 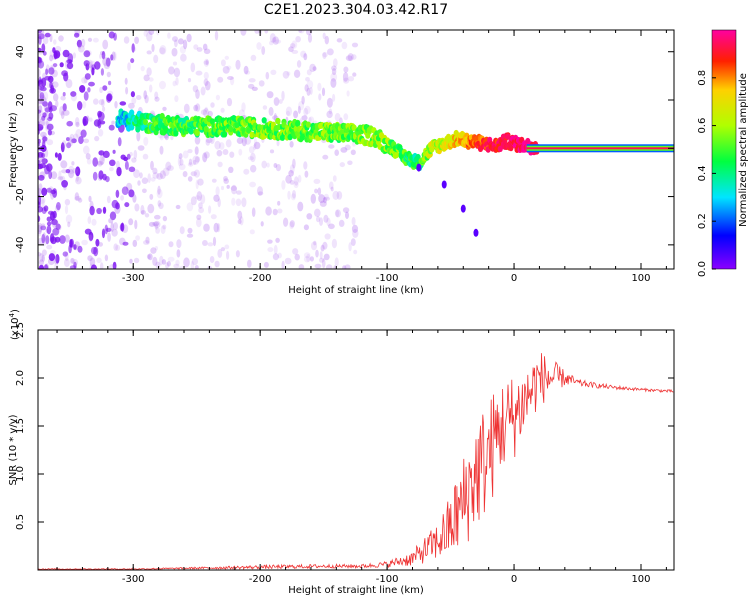 What do you see at coordinates (356, 290) in the screenshot?
I see `spectrogram-xlabel: Height of straight line (km)` at bounding box center [356, 290].